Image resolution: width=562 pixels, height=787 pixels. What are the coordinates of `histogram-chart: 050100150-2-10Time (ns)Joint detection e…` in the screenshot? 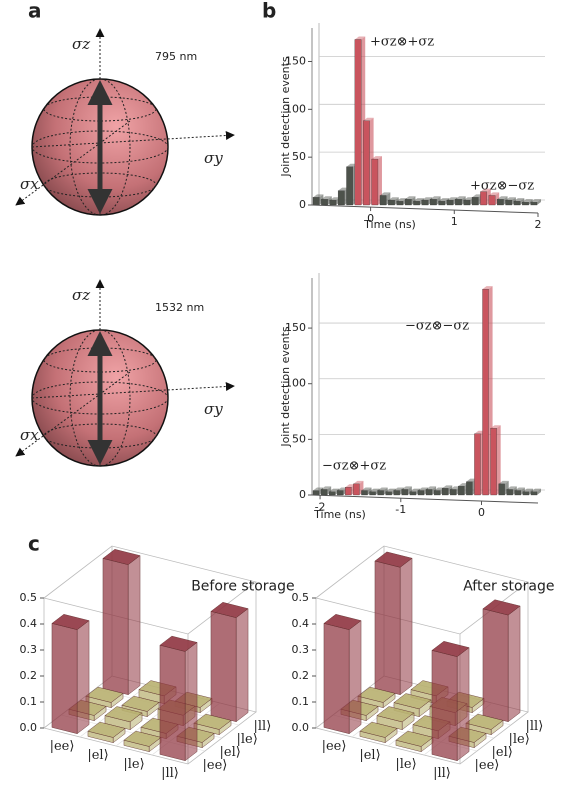 It's located at (412, 397).